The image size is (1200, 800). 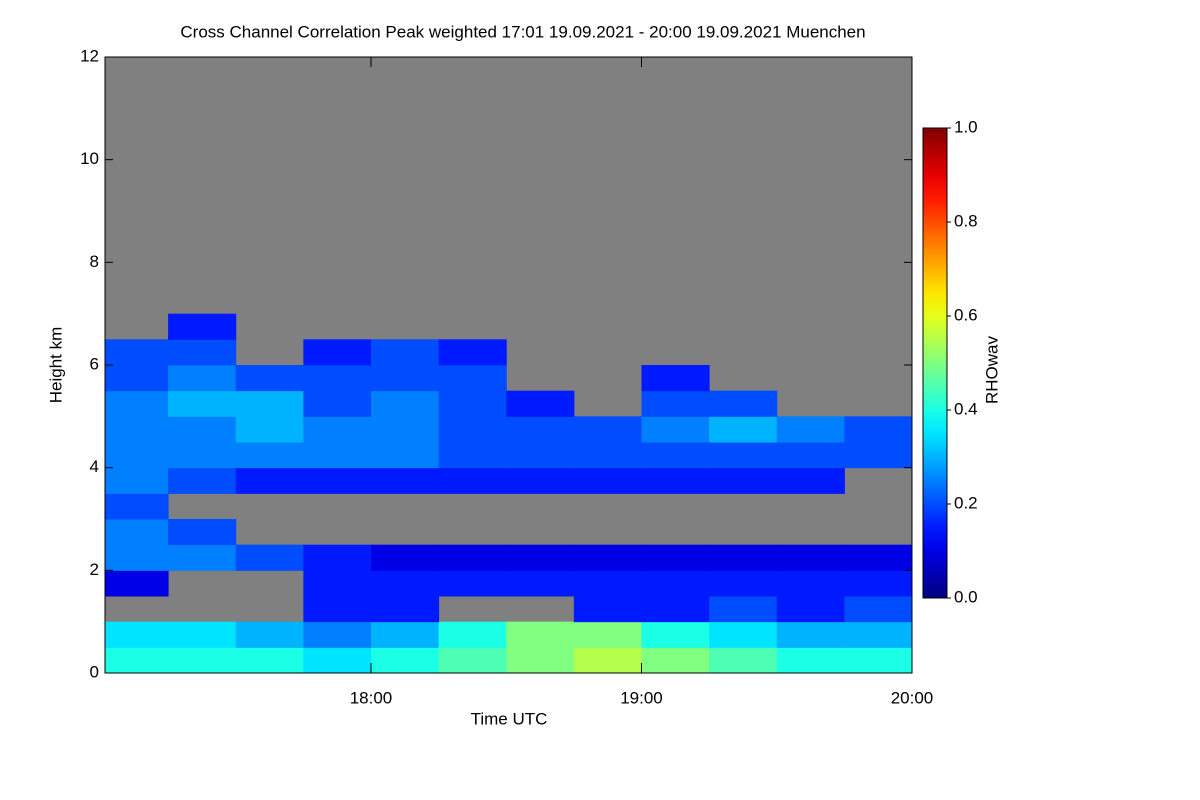 What do you see at coordinates (94, 466) in the screenshot?
I see `y-tick-label: 4` at bounding box center [94, 466].